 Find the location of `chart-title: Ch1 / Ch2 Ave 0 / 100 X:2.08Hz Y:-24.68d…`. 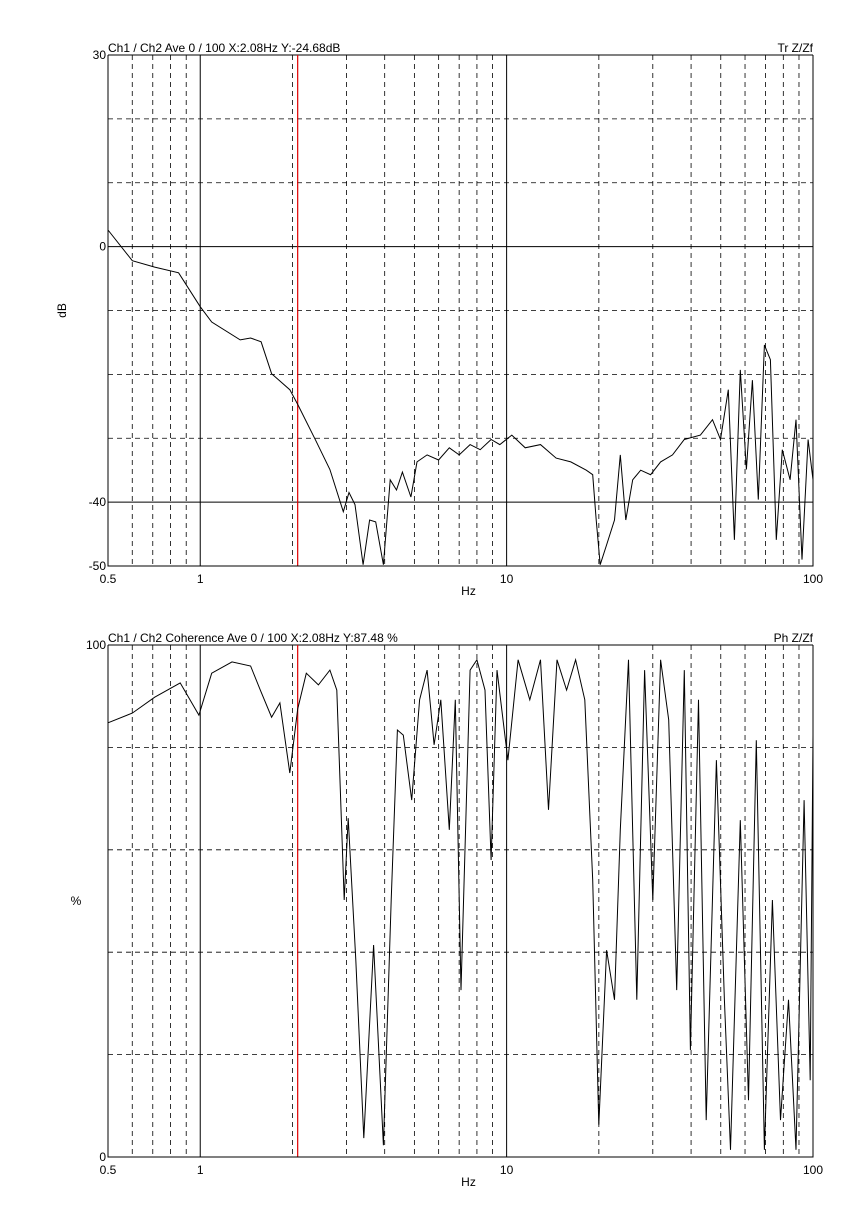

chart-title: Ch1 / Ch2 Ave 0 / 100 X:2.08Hz Y:-24.68d… is located at coordinates (224, 48).